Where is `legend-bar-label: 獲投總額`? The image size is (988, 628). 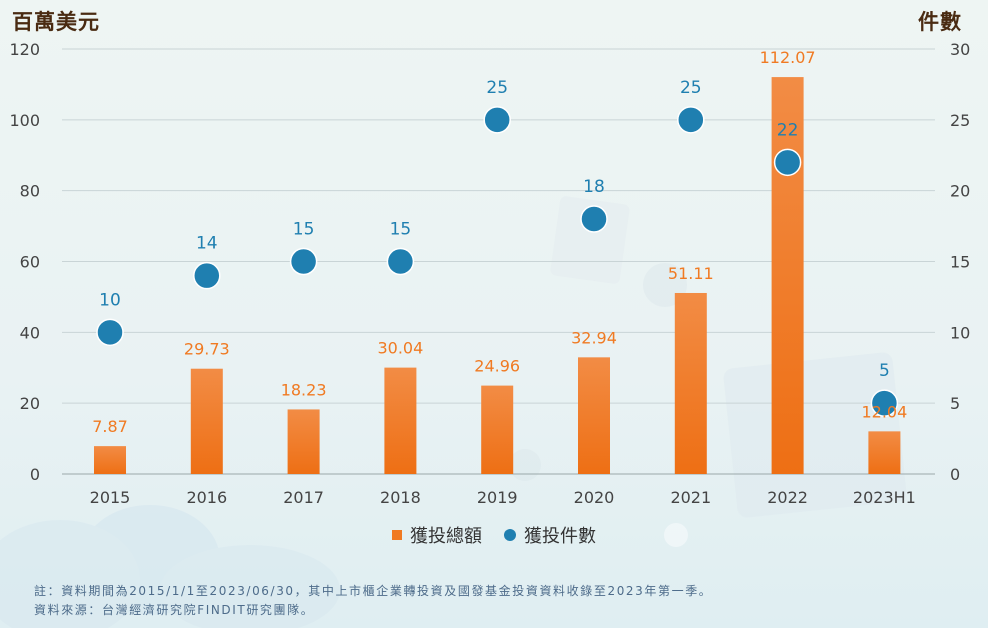
legend-bar-label: 獲投總額 is located at coordinates (446, 536).